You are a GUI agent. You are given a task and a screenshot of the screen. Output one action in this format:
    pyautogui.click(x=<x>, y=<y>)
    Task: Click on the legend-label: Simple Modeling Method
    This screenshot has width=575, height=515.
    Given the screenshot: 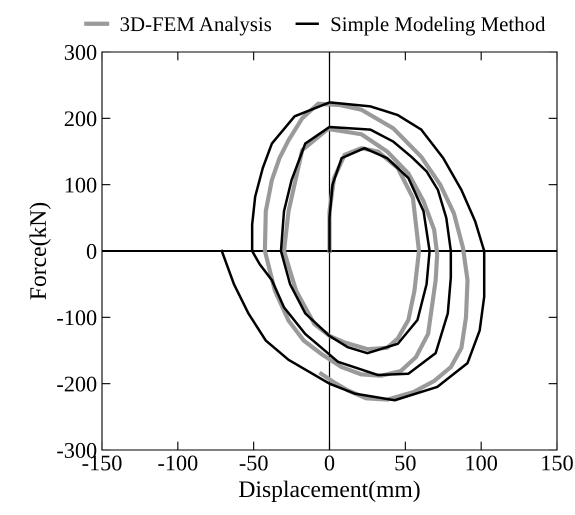 What is the action you would take?
    pyautogui.click(x=439, y=26)
    